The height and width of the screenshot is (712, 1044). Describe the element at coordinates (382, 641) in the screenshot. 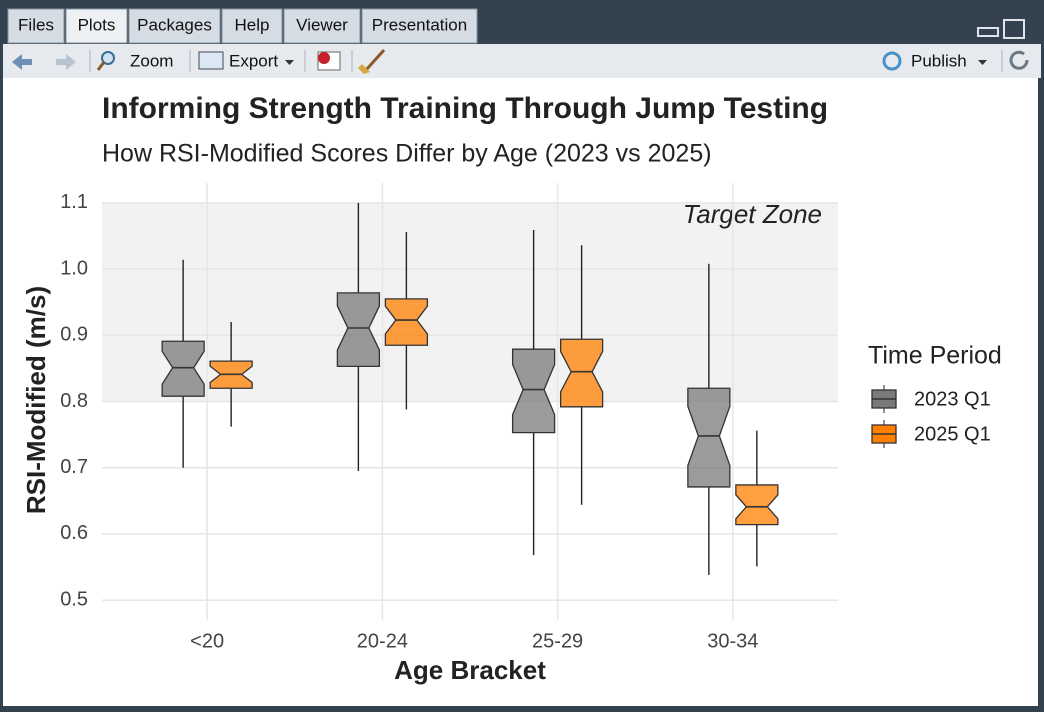

I see `x-tick-label: 20-24` at that location.